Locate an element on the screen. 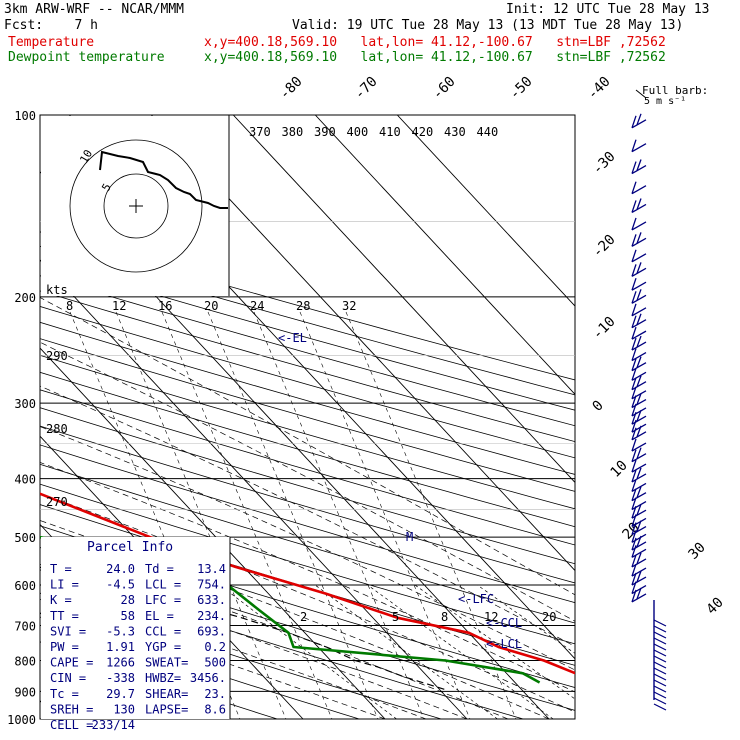 The image size is (740, 740). theta-label: 420 is located at coordinates (423, 132).